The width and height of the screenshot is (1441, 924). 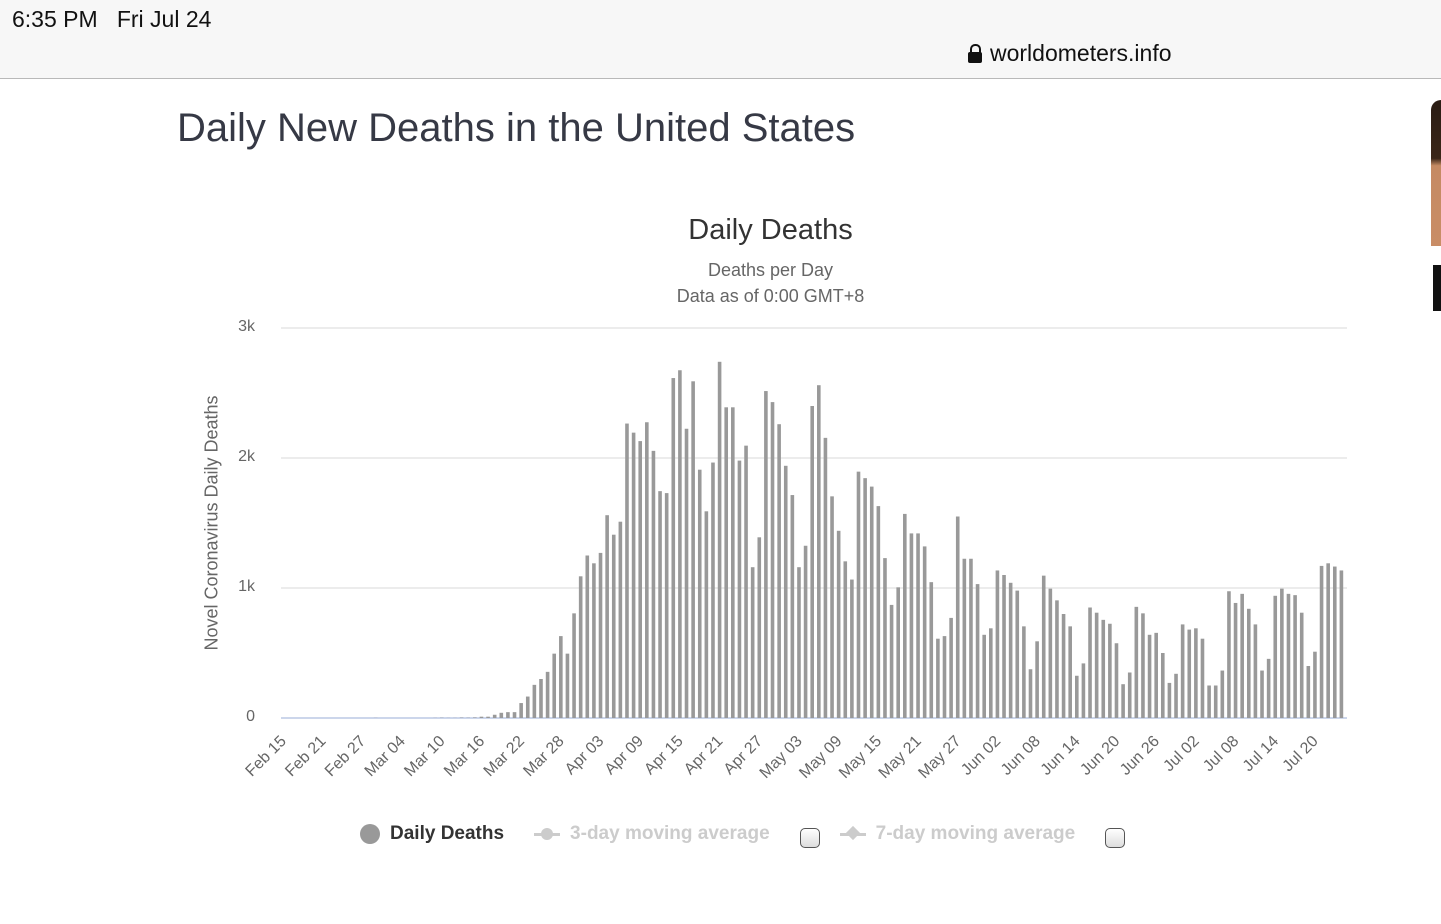 I want to click on side-handle, so click(x=1437, y=288).